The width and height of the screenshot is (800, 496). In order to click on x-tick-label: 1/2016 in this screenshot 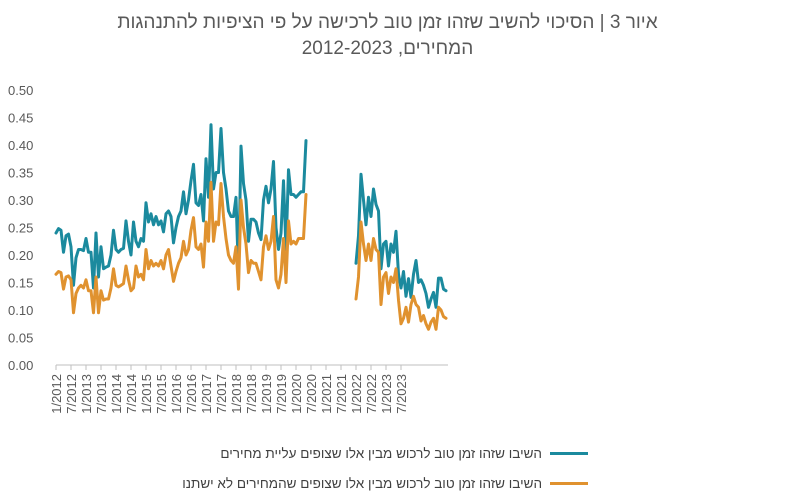, I will do `click(176, 394)`.